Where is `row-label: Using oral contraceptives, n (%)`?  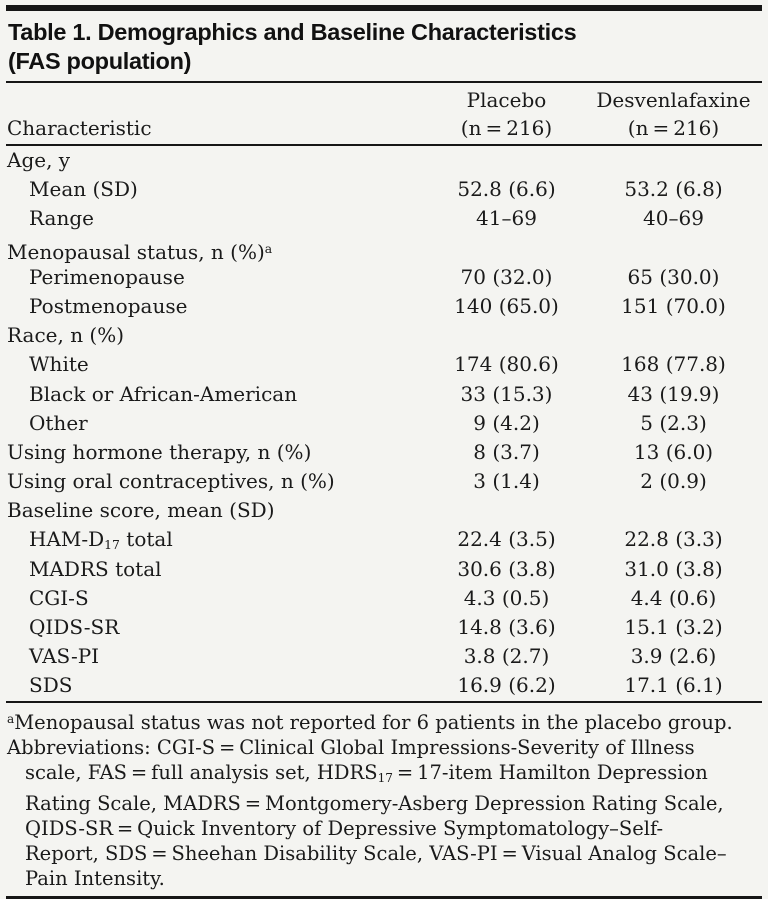
row-label: Using oral contraceptives, n (%) is located at coordinates (171, 481).